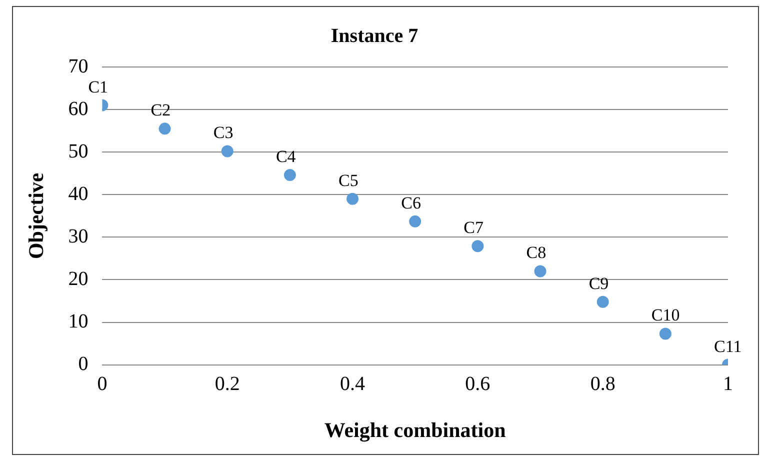  Describe the element at coordinates (78, 193) in the screenshot. I see `y-tick-label: 40` at that location.